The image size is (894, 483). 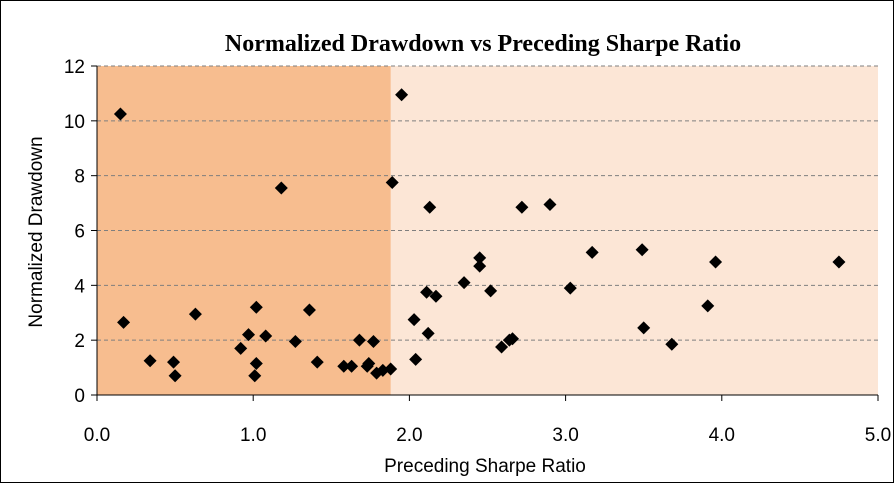 I want to click on y-axis-title: Normalized Drawdown, so click(x=36, y=231).